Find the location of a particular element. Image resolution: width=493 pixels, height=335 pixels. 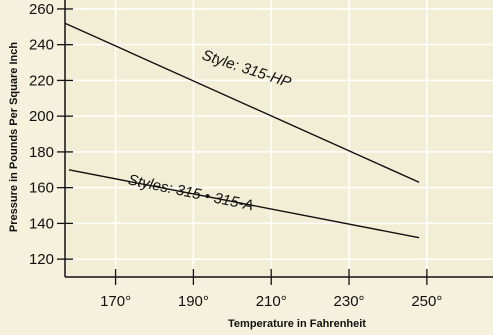

x-axis-title: Temperature in Fahrenheit is located at coordinates (297, 324).